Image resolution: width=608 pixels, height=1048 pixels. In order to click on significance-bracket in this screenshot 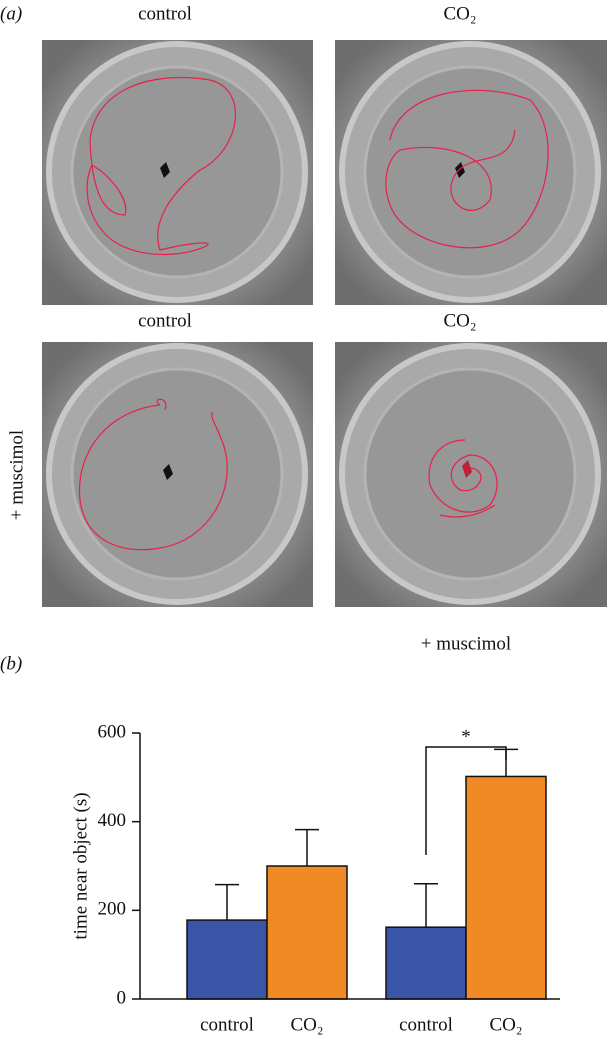, I will do `click(466, 800)`.